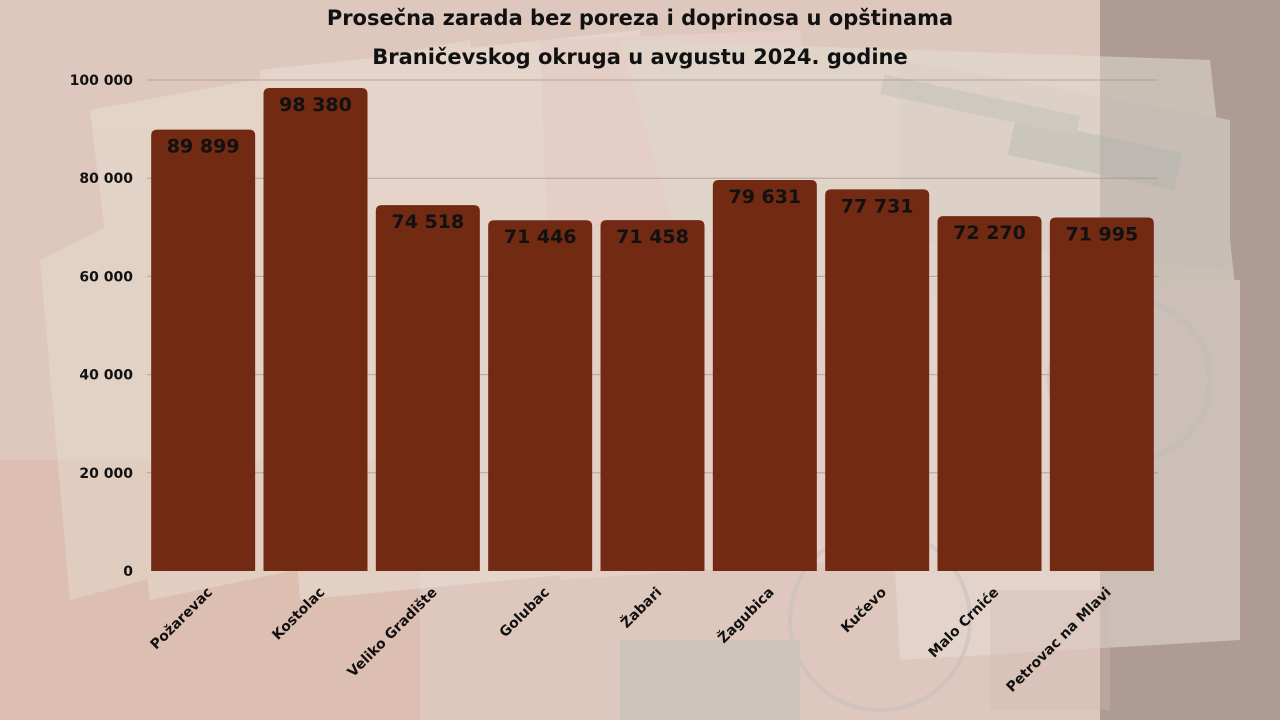 This screenshot has height=720, width=1280. What do you see at coordinates (298, 614) in the screenshot?
I see `x-tick-label: Kostolac` at bounding box center [298, 614].